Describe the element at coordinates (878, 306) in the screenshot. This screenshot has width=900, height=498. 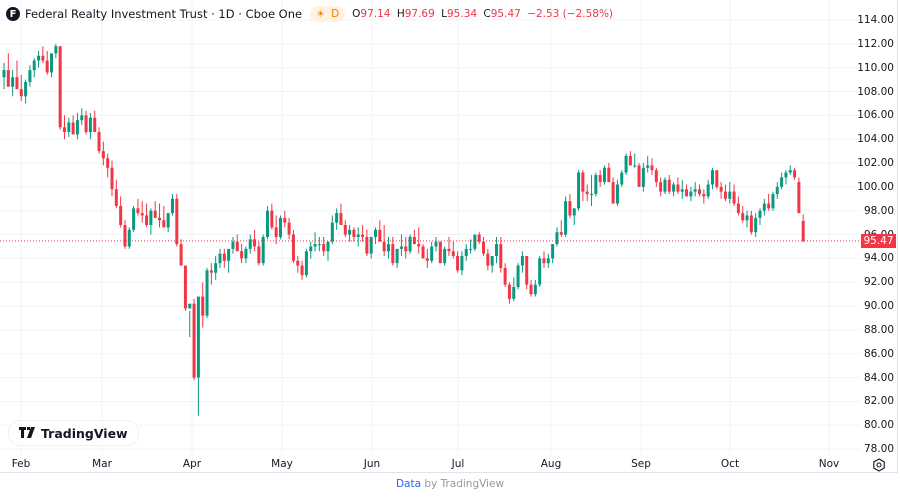
I see `price-tick: 90.00` at that location.